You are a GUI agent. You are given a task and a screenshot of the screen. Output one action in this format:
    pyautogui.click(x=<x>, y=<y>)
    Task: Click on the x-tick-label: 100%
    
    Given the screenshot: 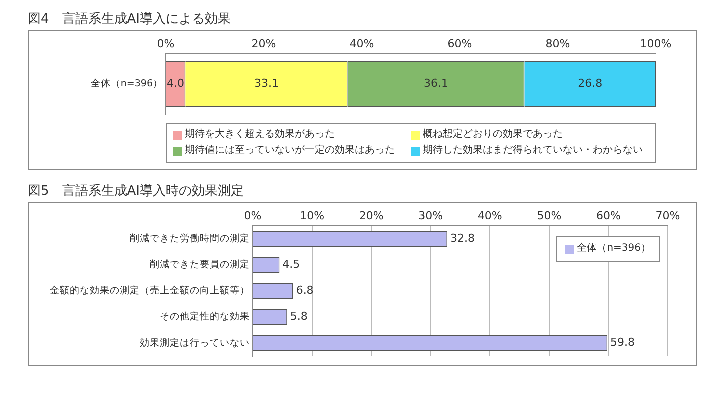 What is the action you would take?
    pyautogui.click(x=656, y=43)
    